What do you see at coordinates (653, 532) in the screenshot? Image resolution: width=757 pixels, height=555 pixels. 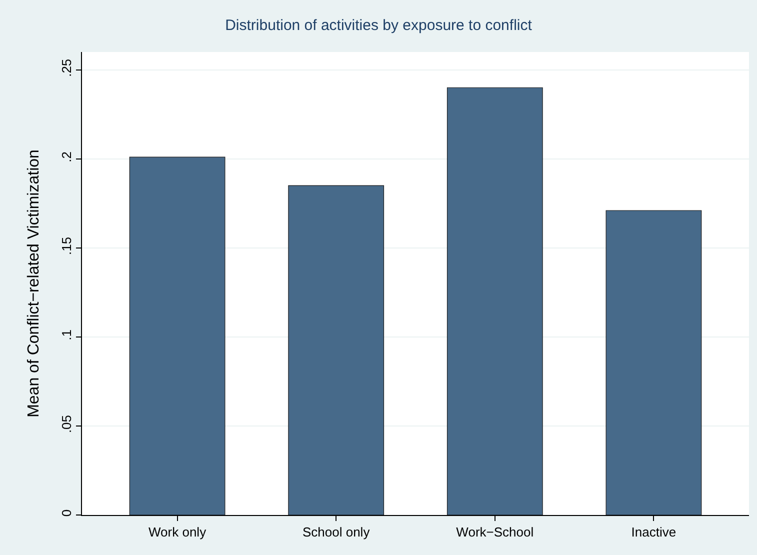 I see `x-tick-label: Inactive` at bounding box center [653, 532].